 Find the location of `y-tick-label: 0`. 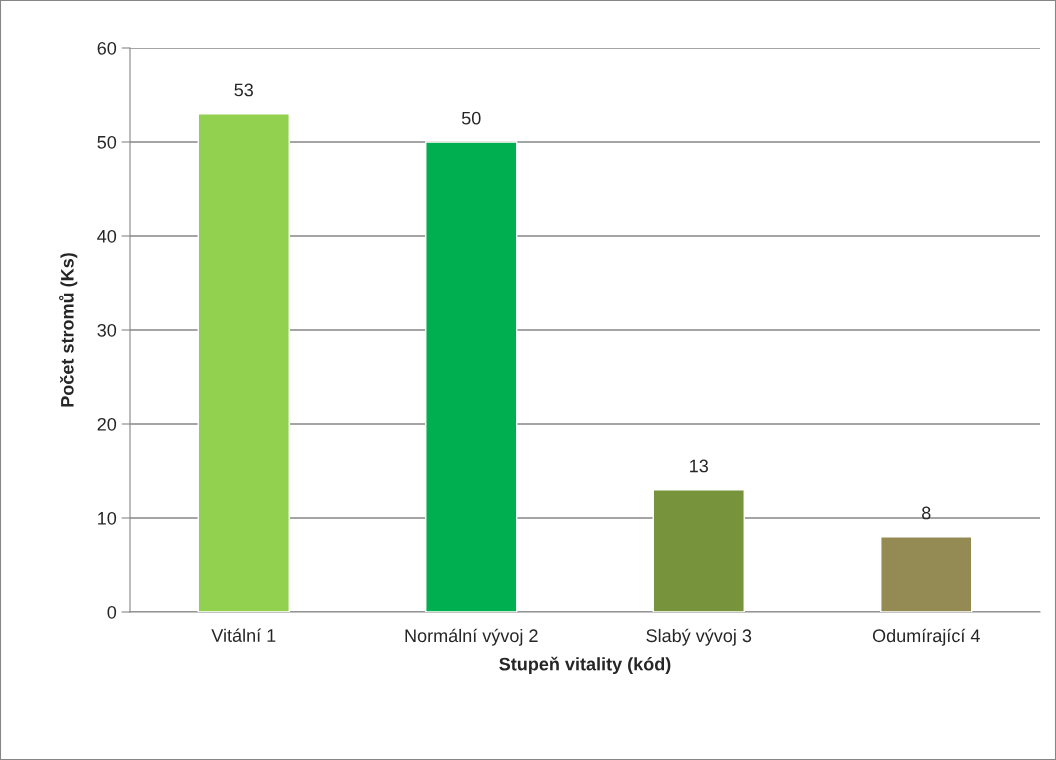

y-tick-label: 0 is located at coordinates (112, 612).